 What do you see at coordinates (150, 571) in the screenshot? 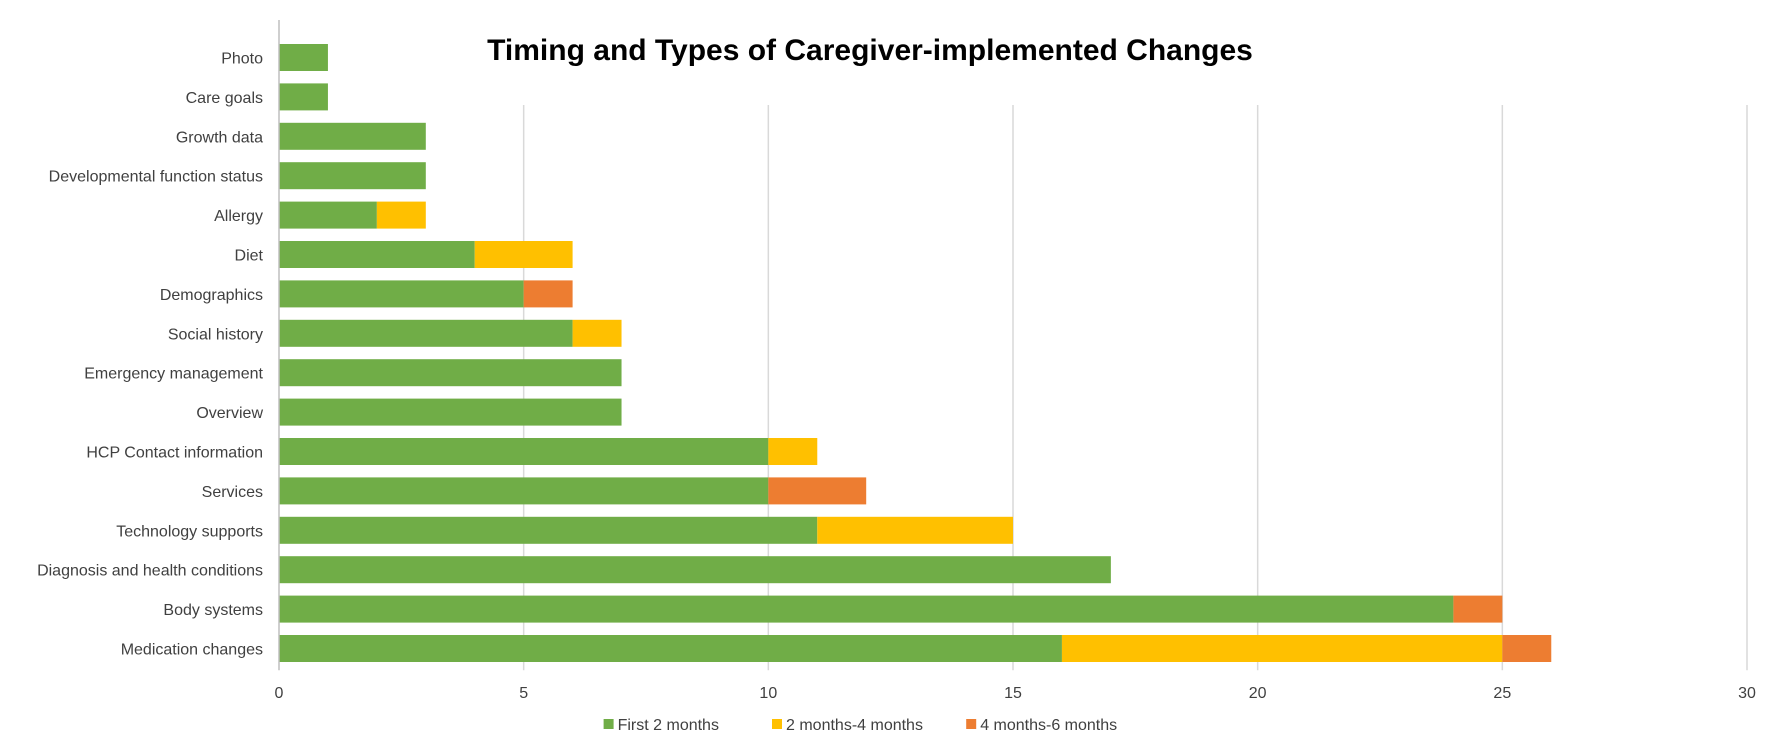
I see `category-label: Diagnosis and health conditions` at bounding box center [150, 571].